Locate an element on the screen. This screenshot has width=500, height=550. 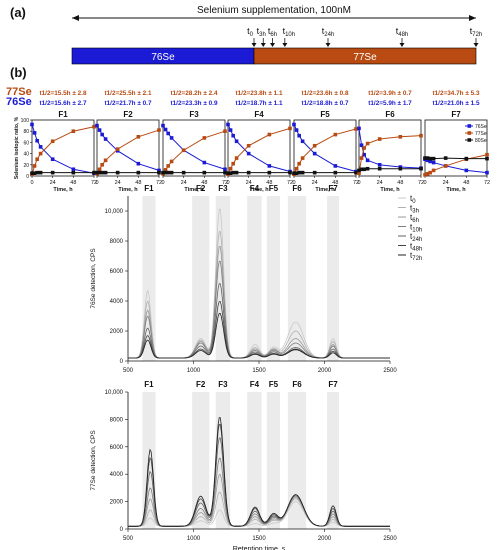
isotope-bar-77se-label: 77Se is located at coordinates (365, 57).